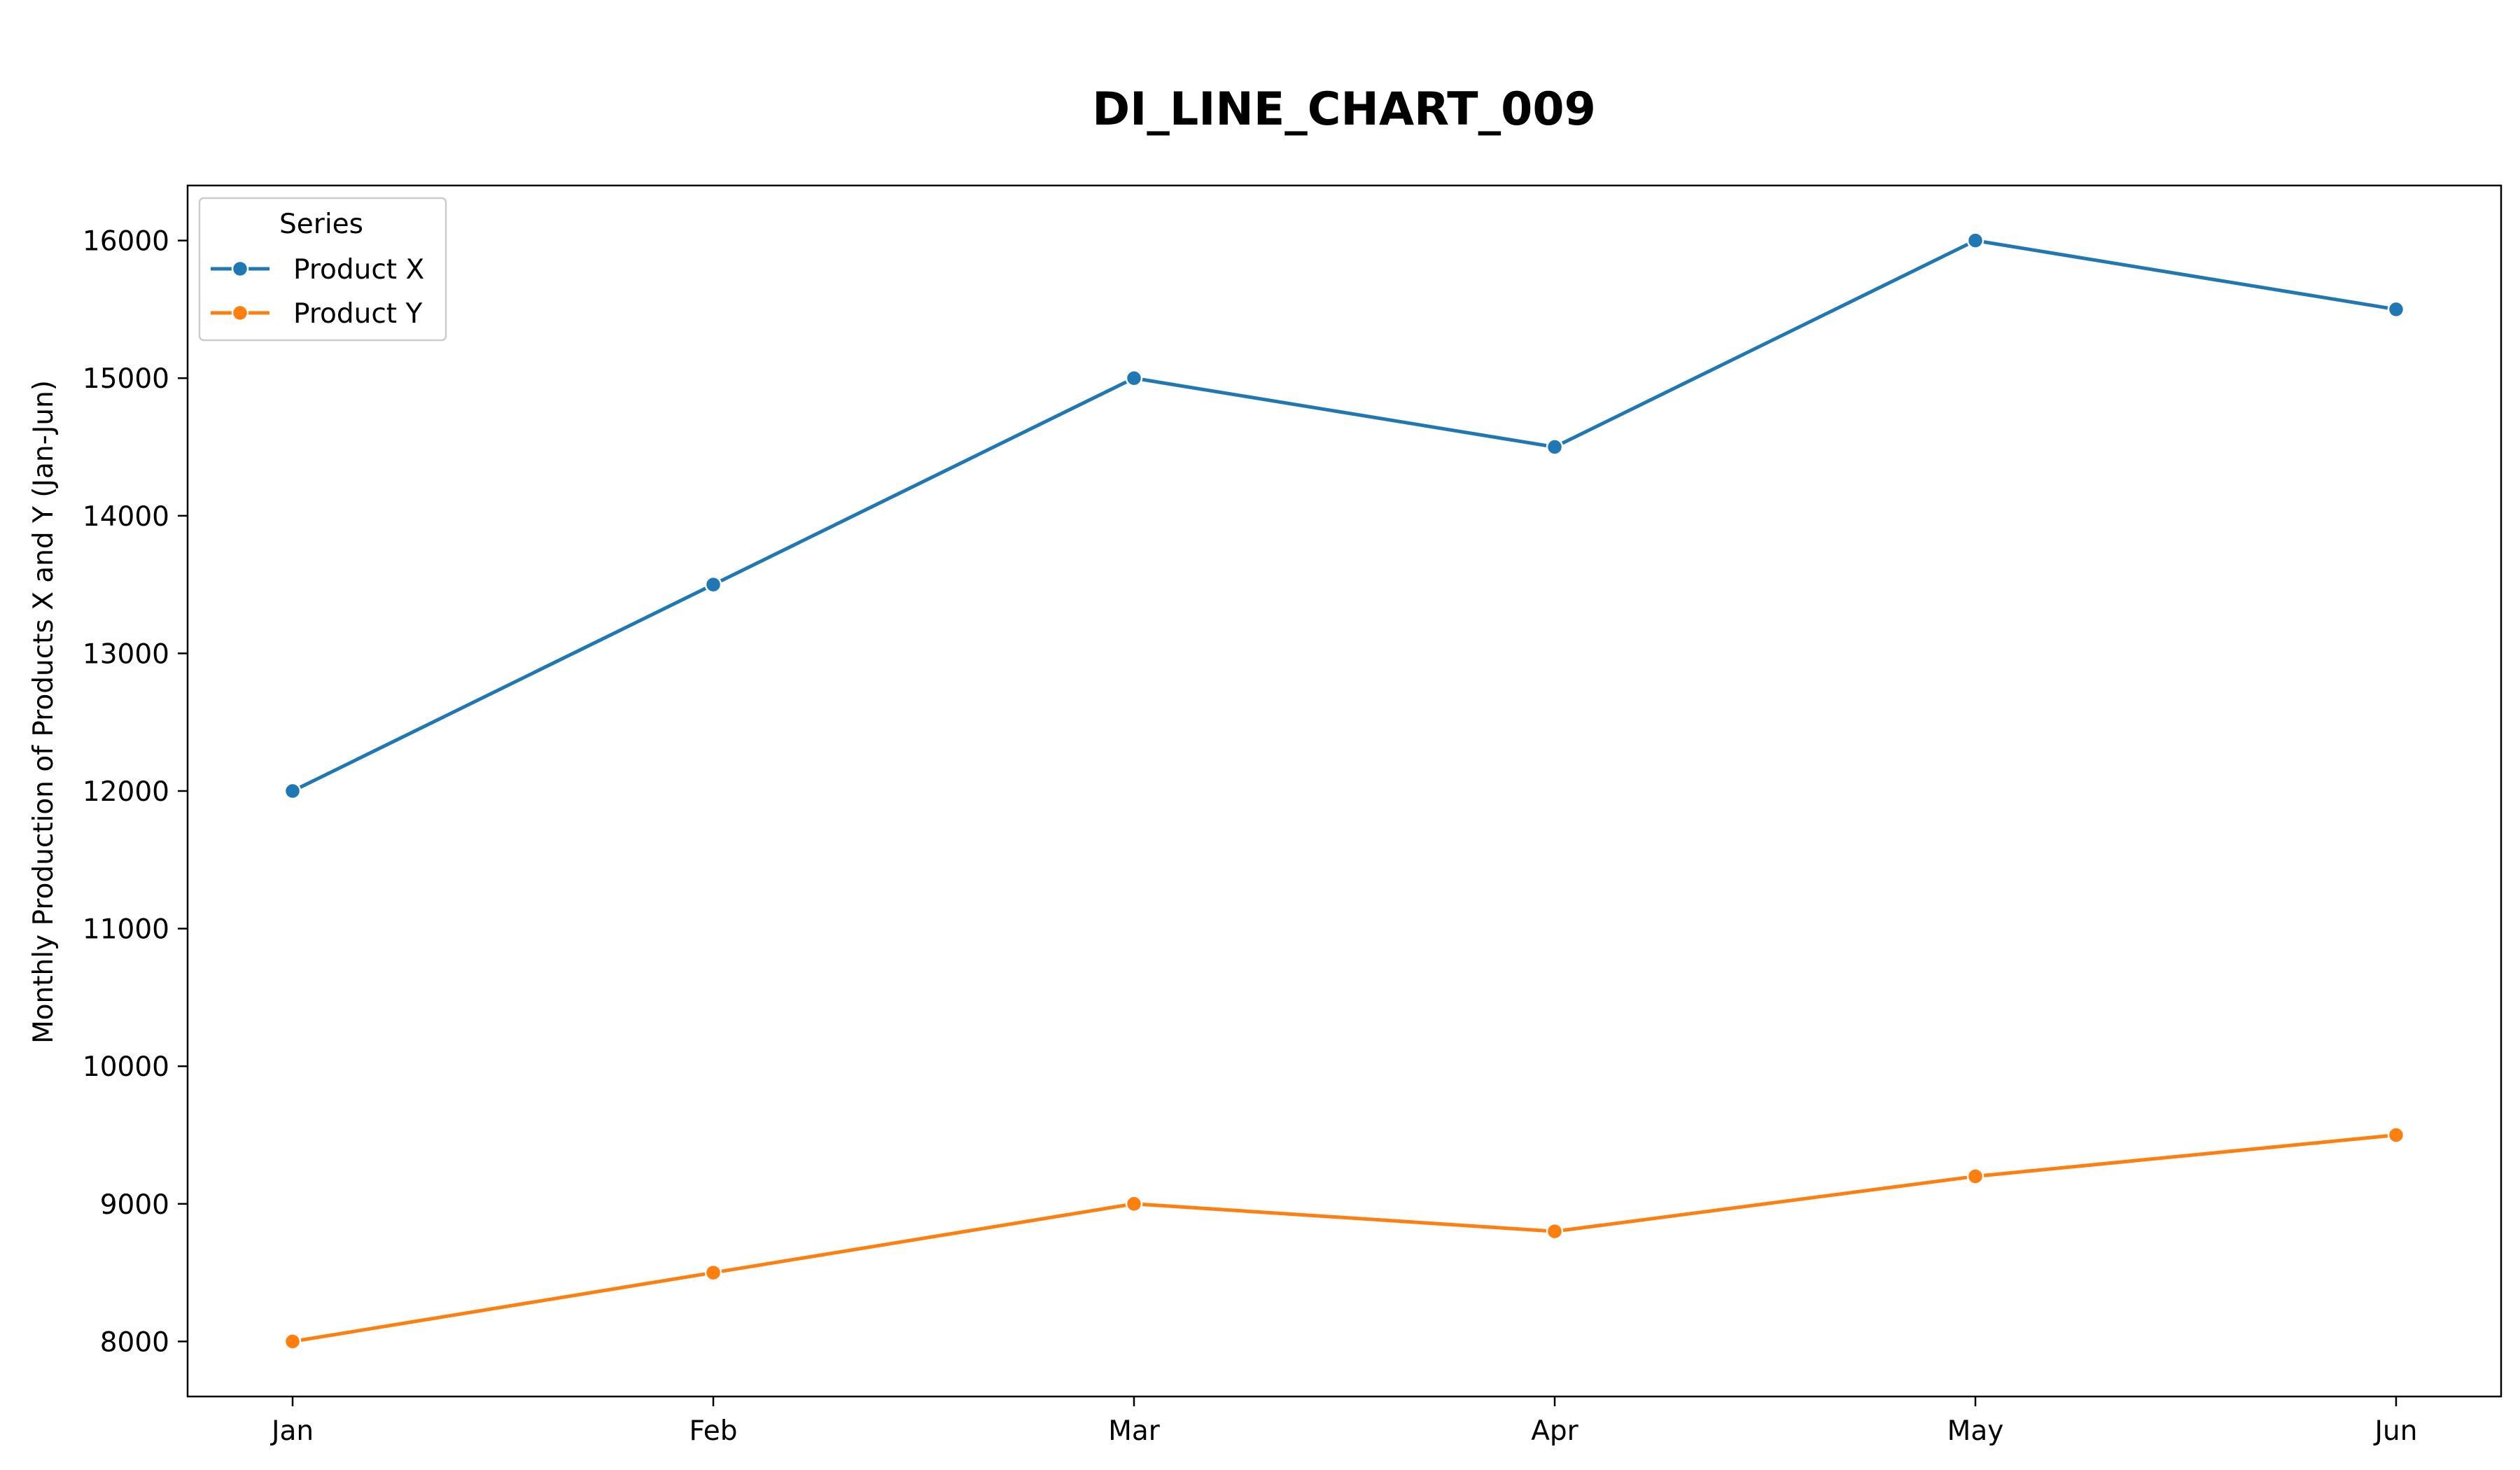  What do you see at coordinates (126, 654) in the screenshot?
I see `y-tick-label-13000: 13000` at bounding box center [126, 654].